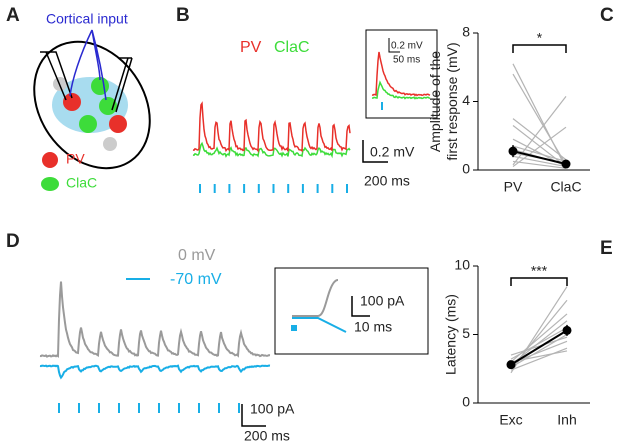 Image resolution: width=640 pixels, height=446 pixels. Describe the element at coordinates (607, 15) in the screenshot. I see `panel-label: C` at that location.